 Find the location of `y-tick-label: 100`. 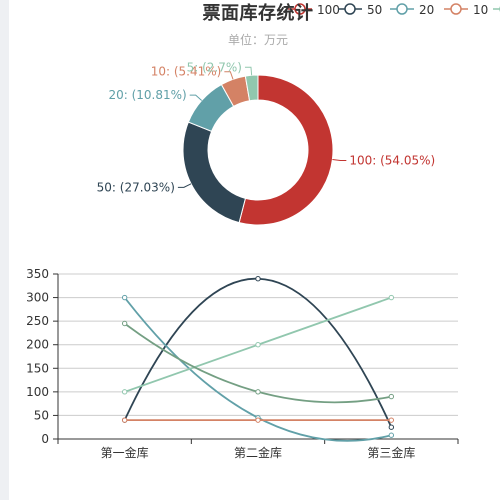

y-tick-label: 100 is located at coordinates (37, 392).